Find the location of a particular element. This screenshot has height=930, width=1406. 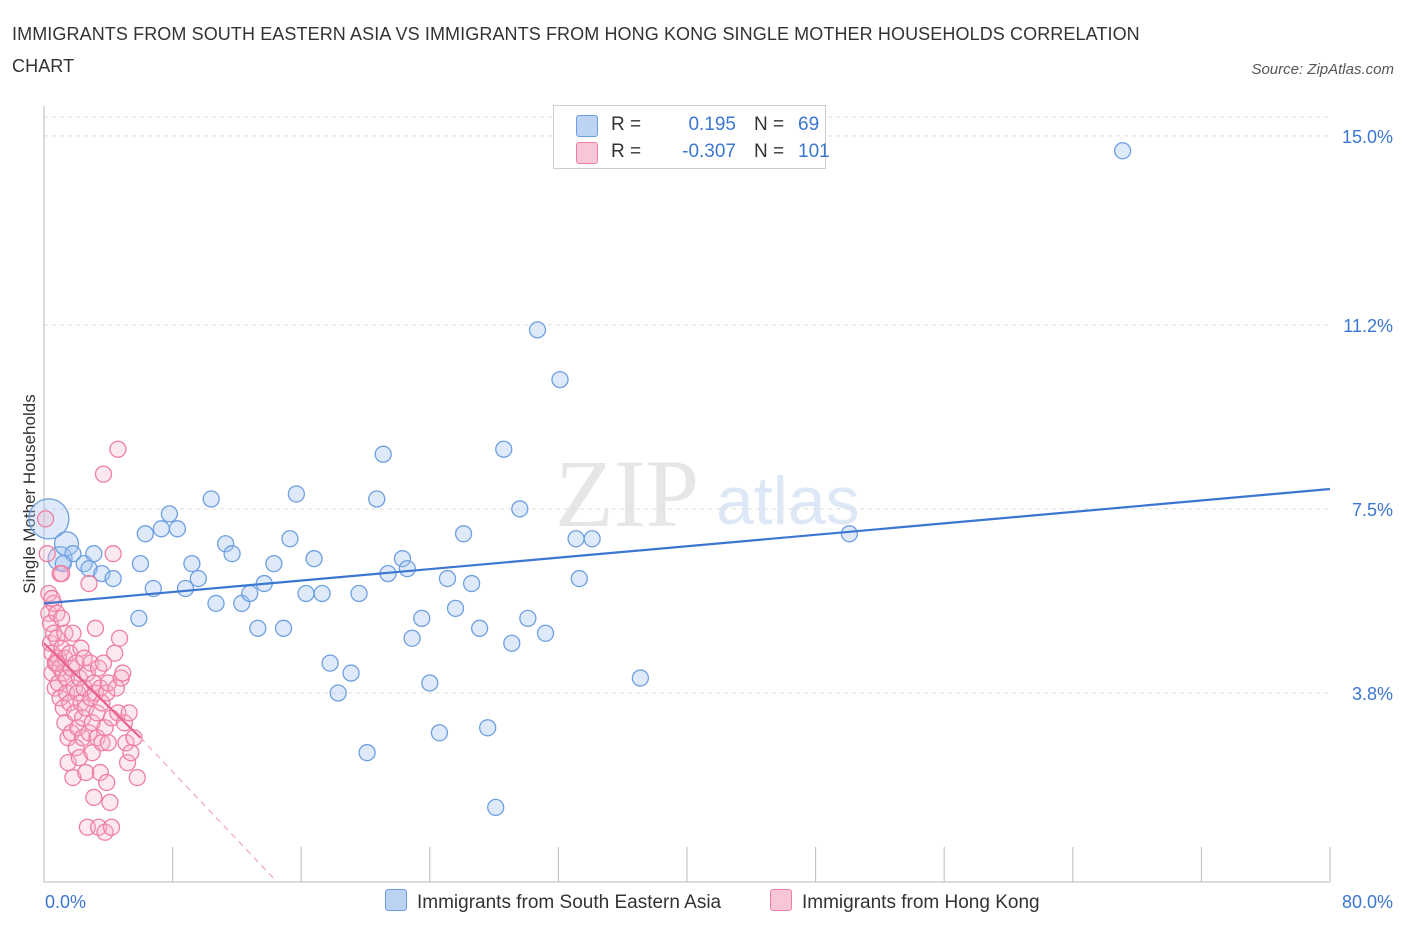

zipatlas-watermark: ZIP atlas is located at coordinates (707, 493).